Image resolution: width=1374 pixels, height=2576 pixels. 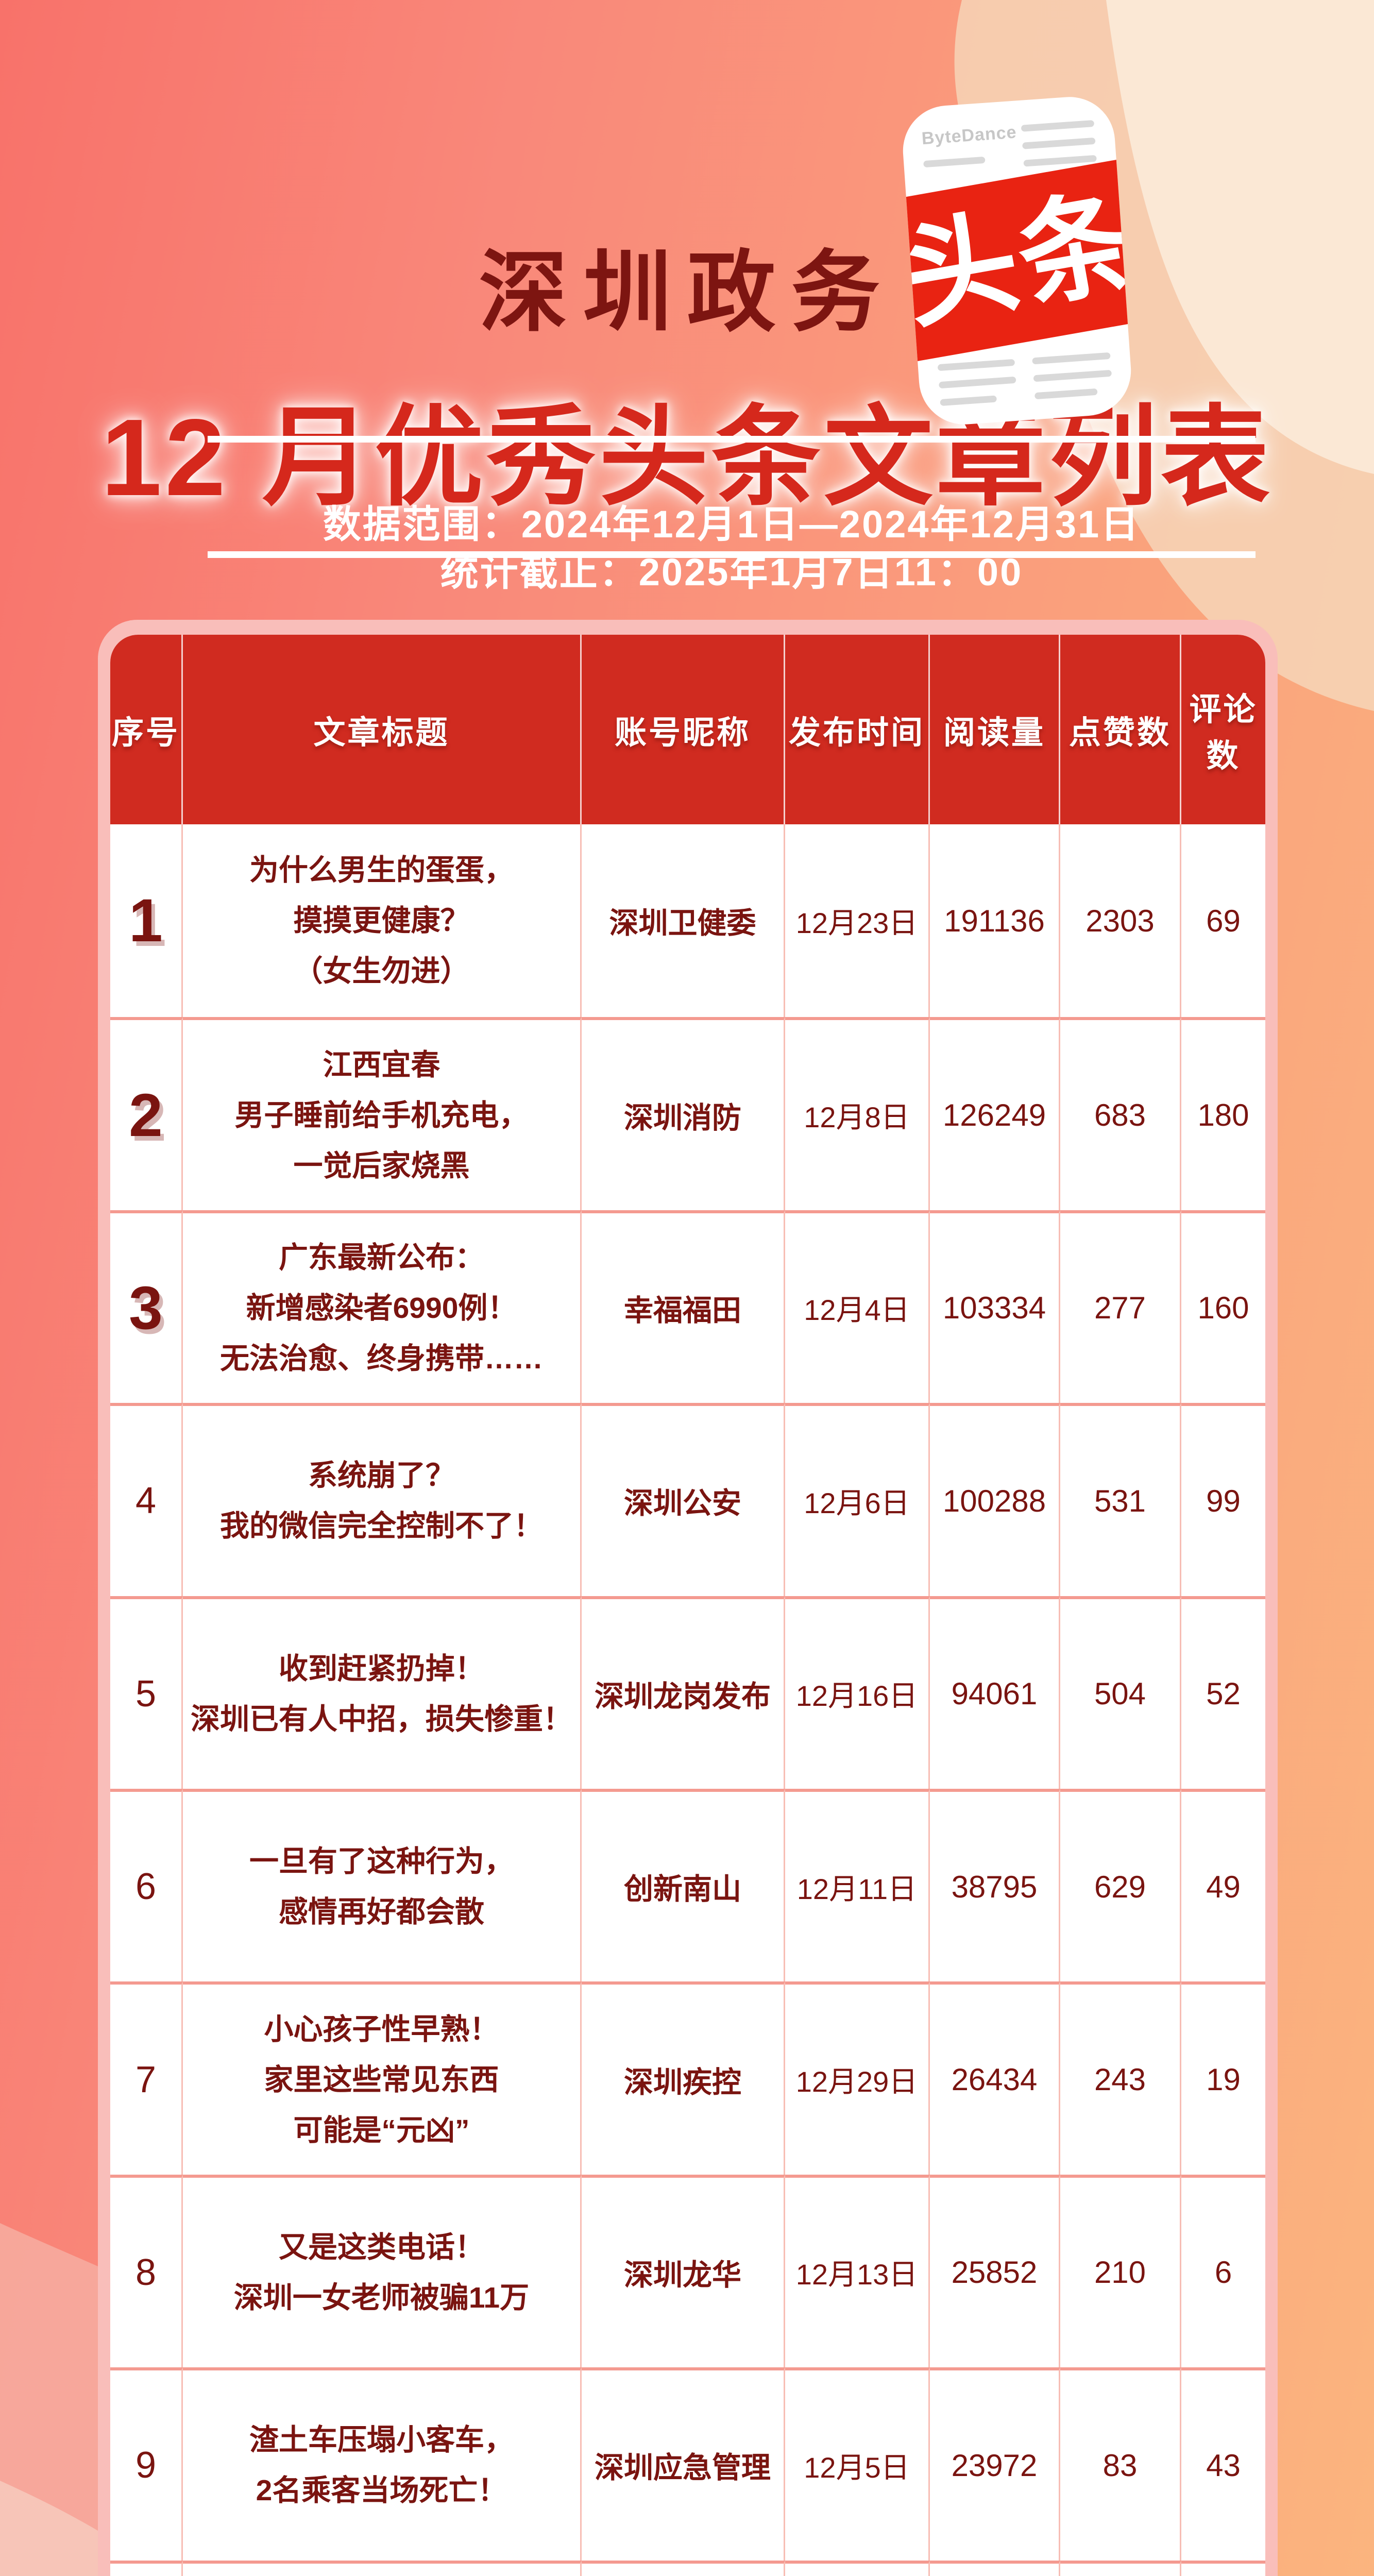 I want to click on comments-cell: 160, so click(x=1223, y=1306).